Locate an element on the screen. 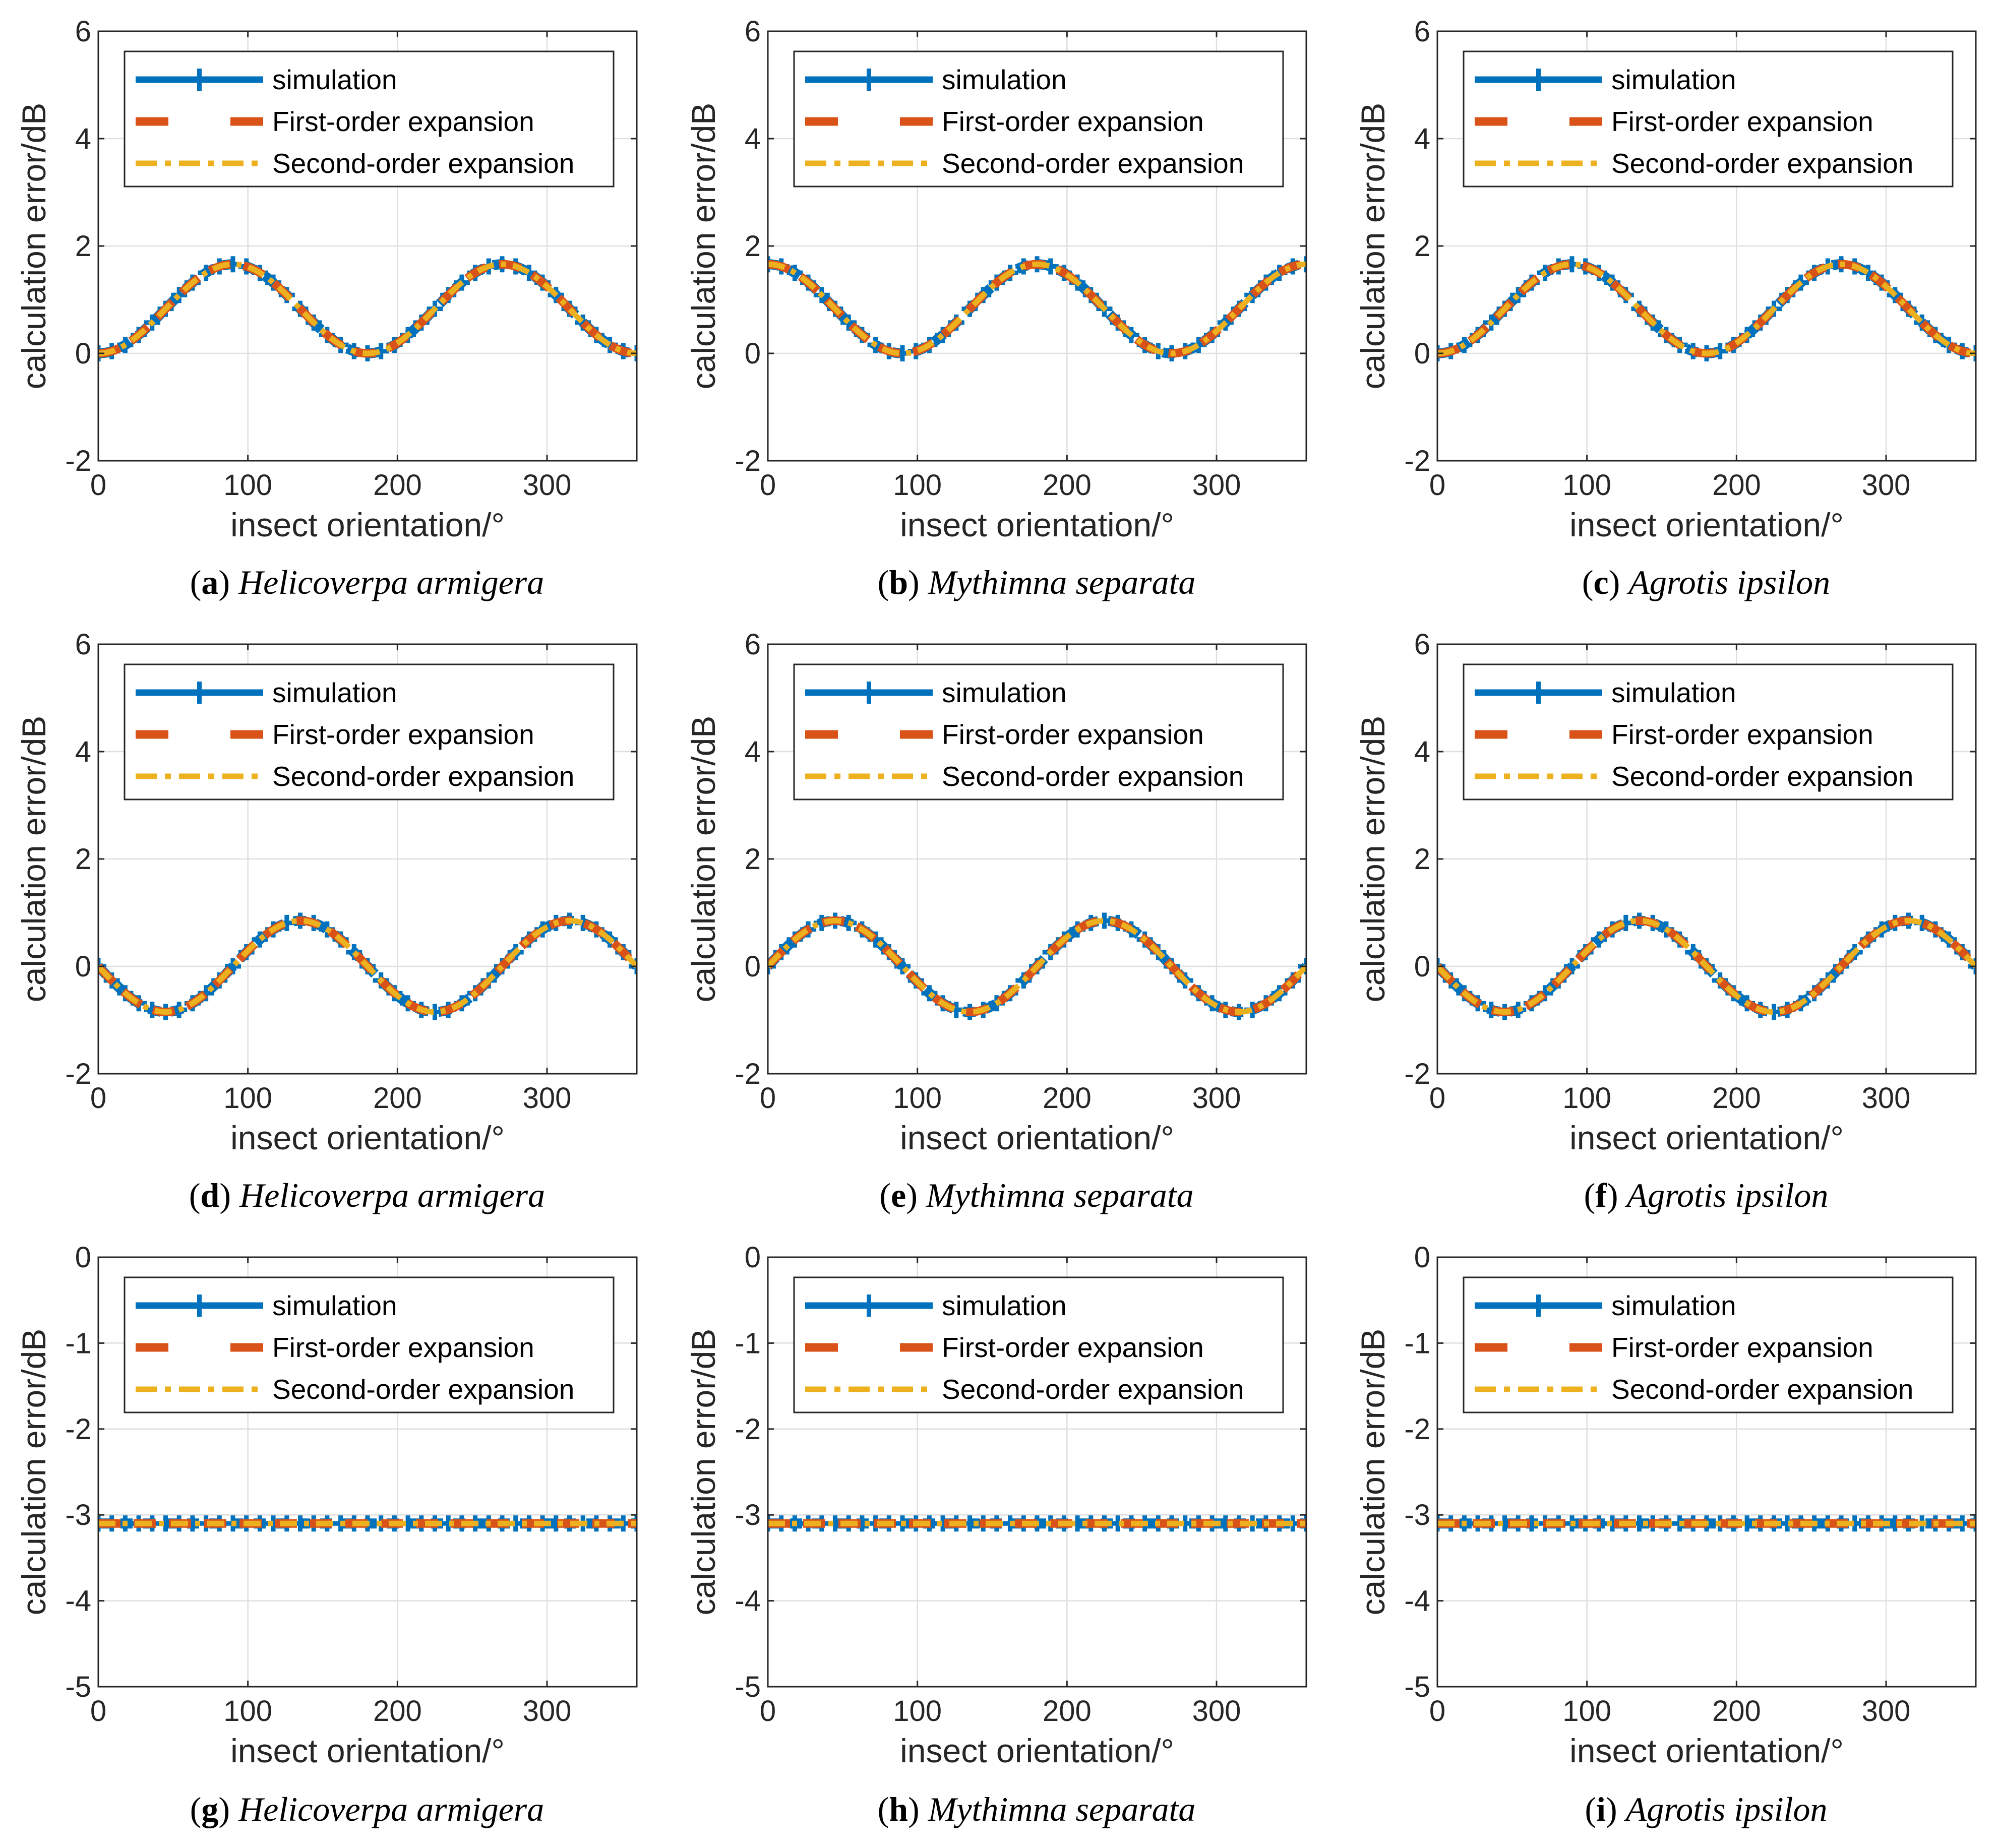 Image resolution: width=1998 pixels, height=1848 pixels. chart-d-xlabel: insect orientation/° is located at coordinates (367, 1137).